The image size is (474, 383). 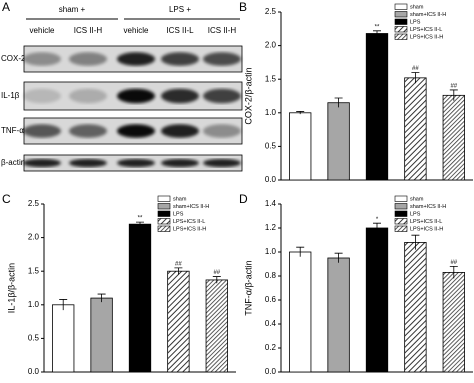 I want to click on legend-label: sham, so click(x=180, y=199).